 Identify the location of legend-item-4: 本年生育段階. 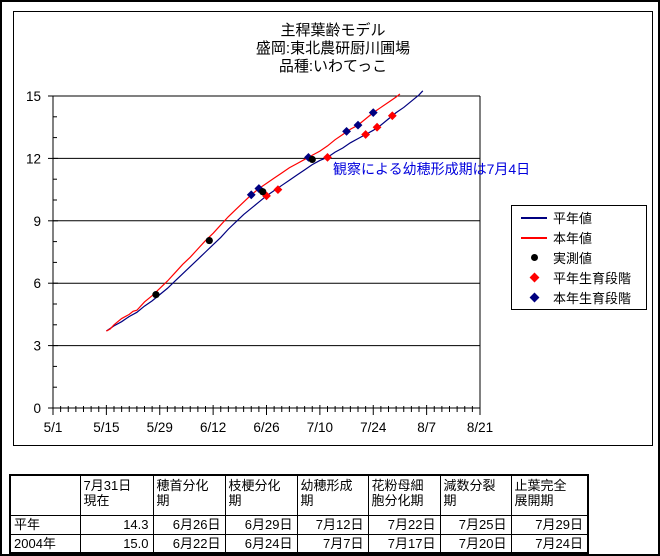
(579, 297).